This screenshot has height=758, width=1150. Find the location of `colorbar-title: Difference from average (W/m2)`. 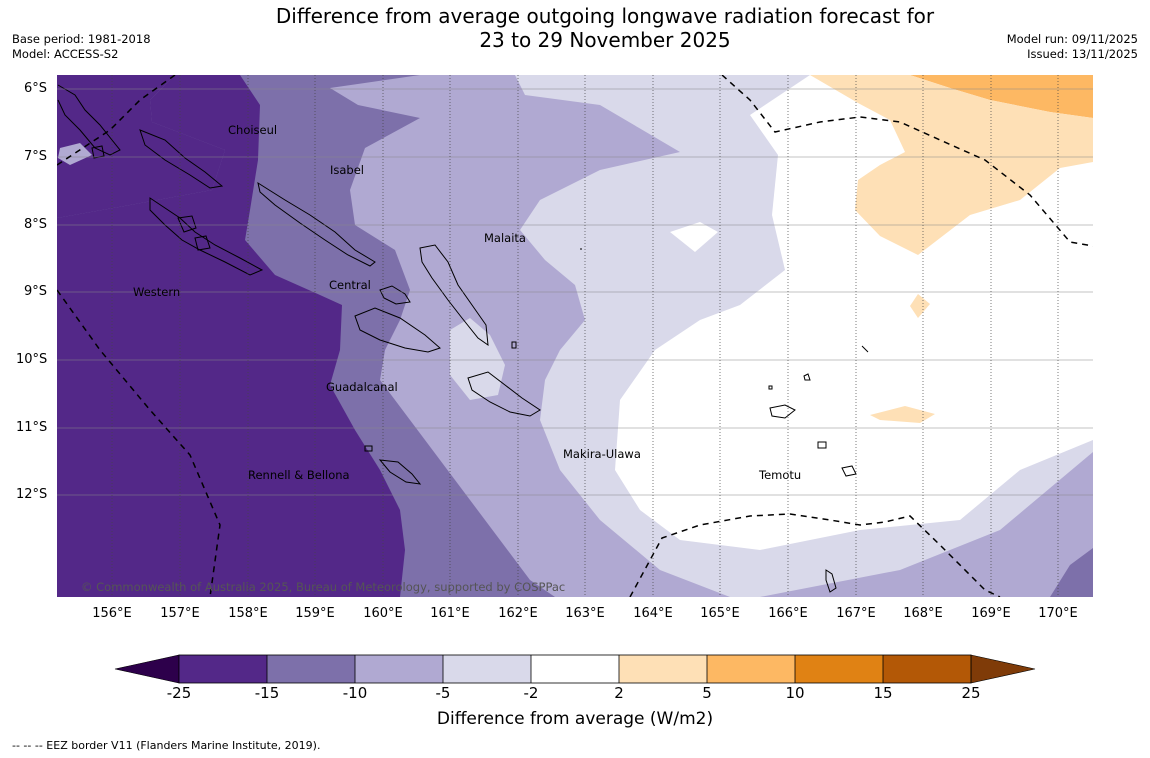

colorbar-title: Difference from average (W/m2) is located at coordinates (575, 719).